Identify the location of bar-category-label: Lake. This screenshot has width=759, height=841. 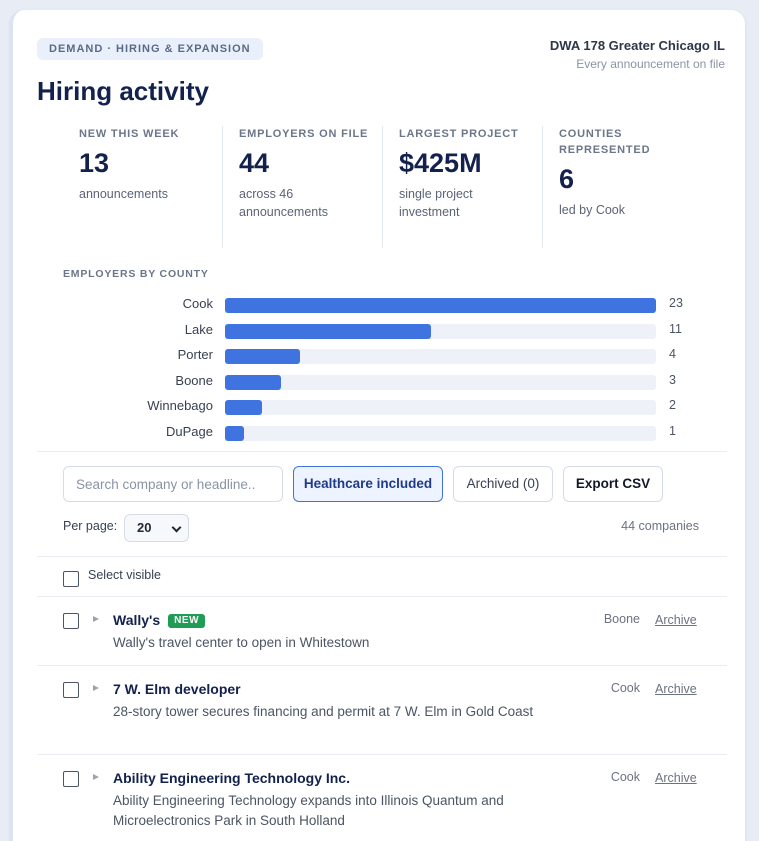
(198, 329).